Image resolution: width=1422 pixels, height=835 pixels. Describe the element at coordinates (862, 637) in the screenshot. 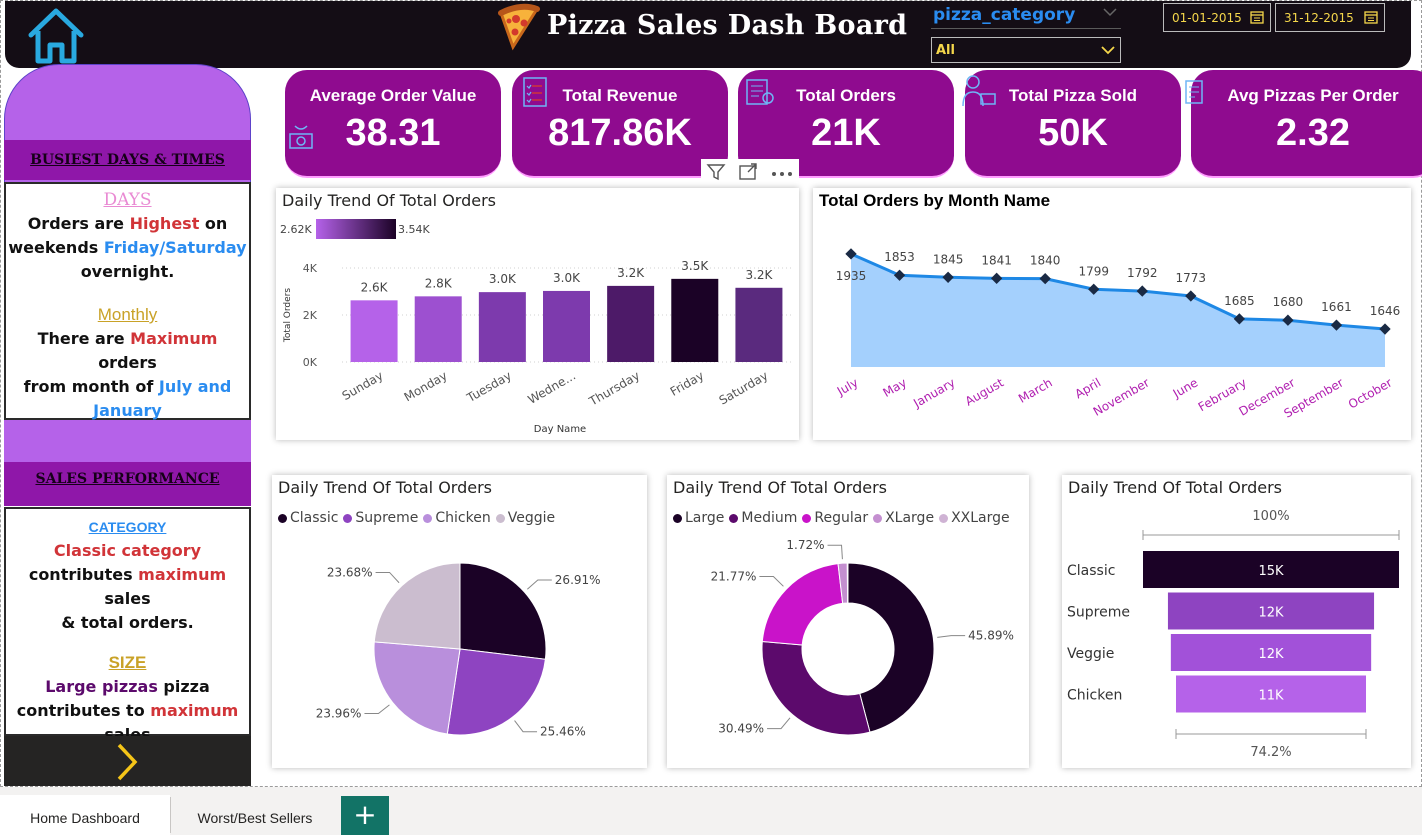

I see `donut-chart-svg: 45.89% 30.49% 21.77% 1.72%` at that location.